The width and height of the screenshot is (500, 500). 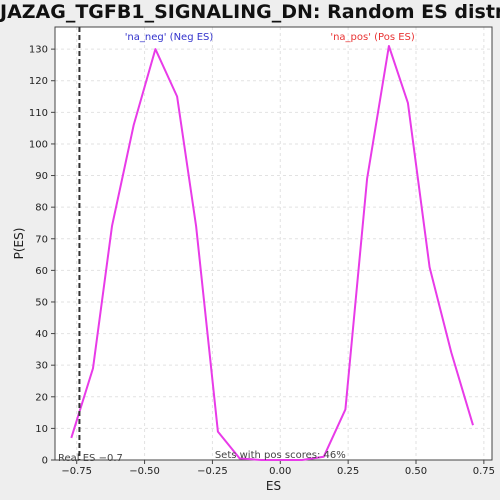 I want to click on x-tick-label: 0.75, so click(x=484, y=471).